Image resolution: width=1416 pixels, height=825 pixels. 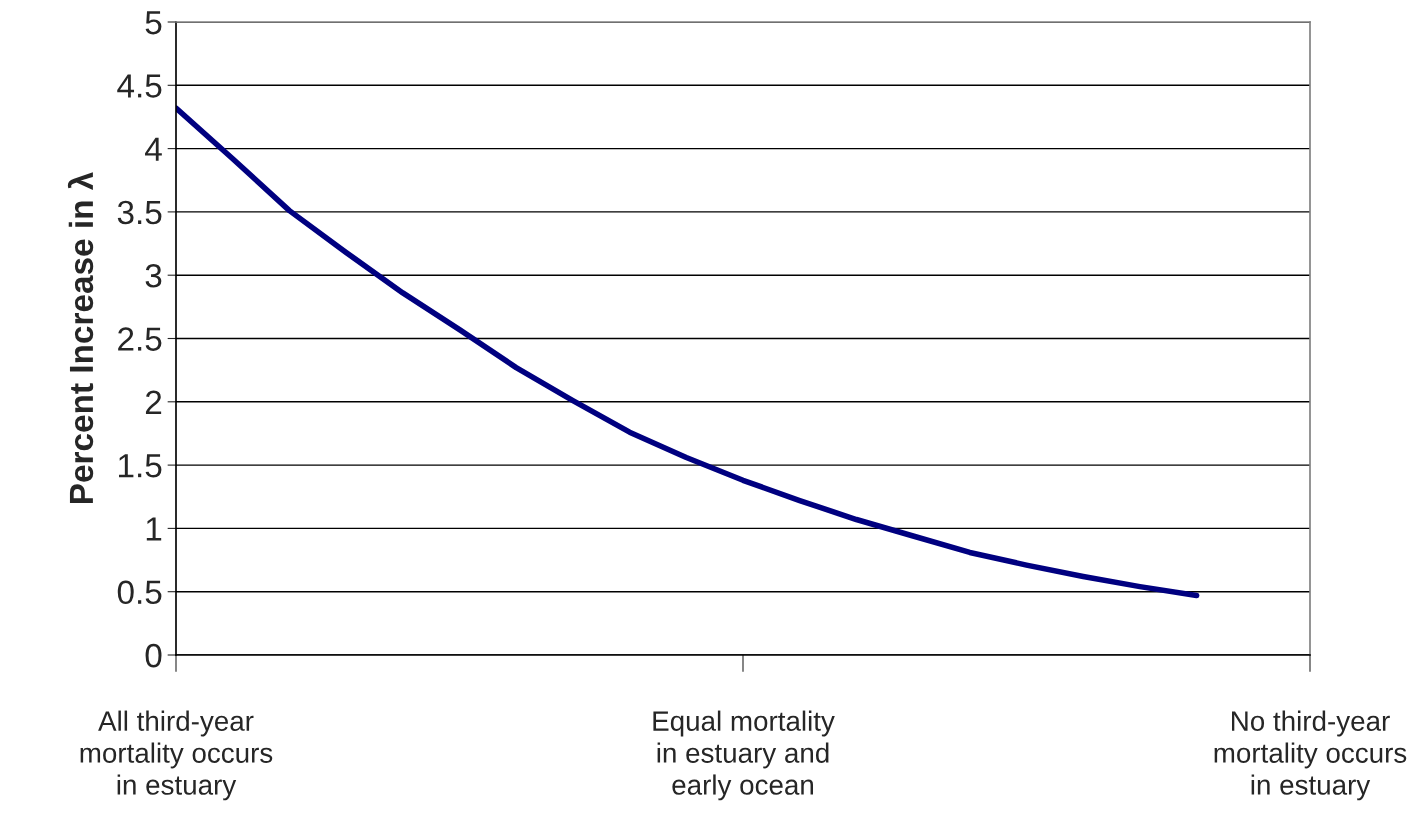 What do you see at coordinates (1310, 755) in the screenshot?
I see `x-tick-label: No third-year mortality occurs in estuary` at bounding box center [1310, 755].